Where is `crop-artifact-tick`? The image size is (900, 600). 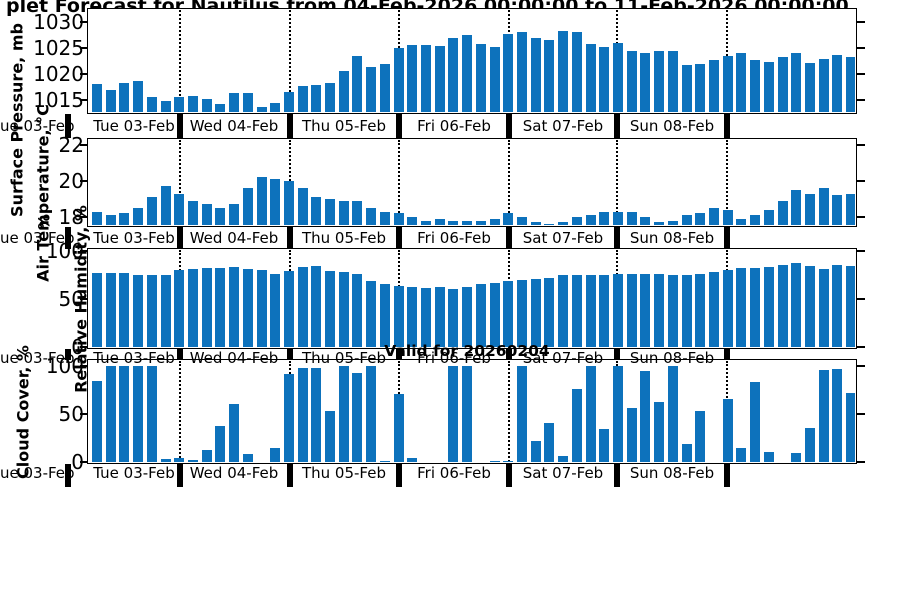
crop-artifact-tick is located at coordinates (68, 126).